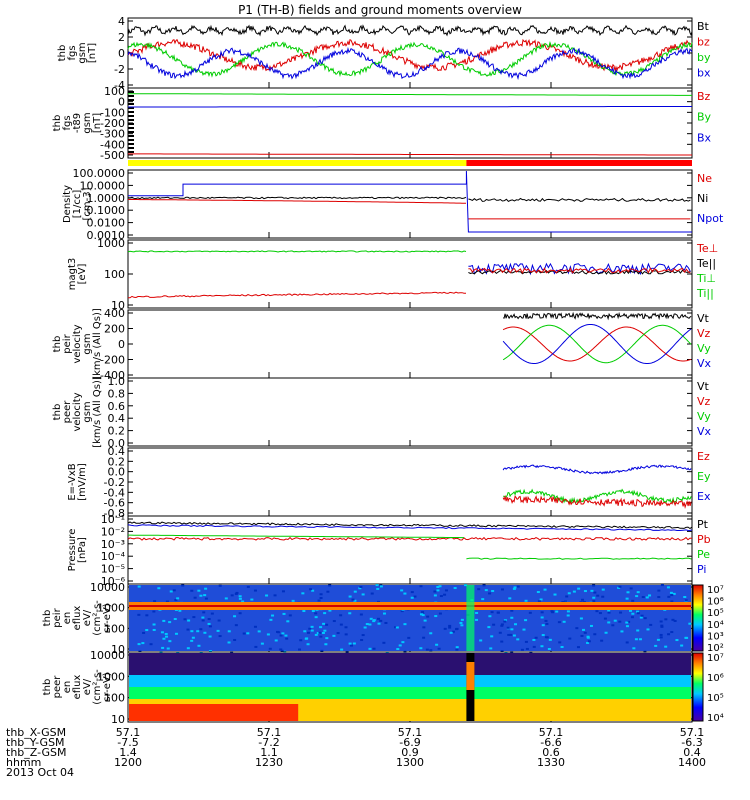 This screenshot has height=800, width=750. Describe the element at coordinates (410, 59) in the screenshot. I see `by-trace` at that location.